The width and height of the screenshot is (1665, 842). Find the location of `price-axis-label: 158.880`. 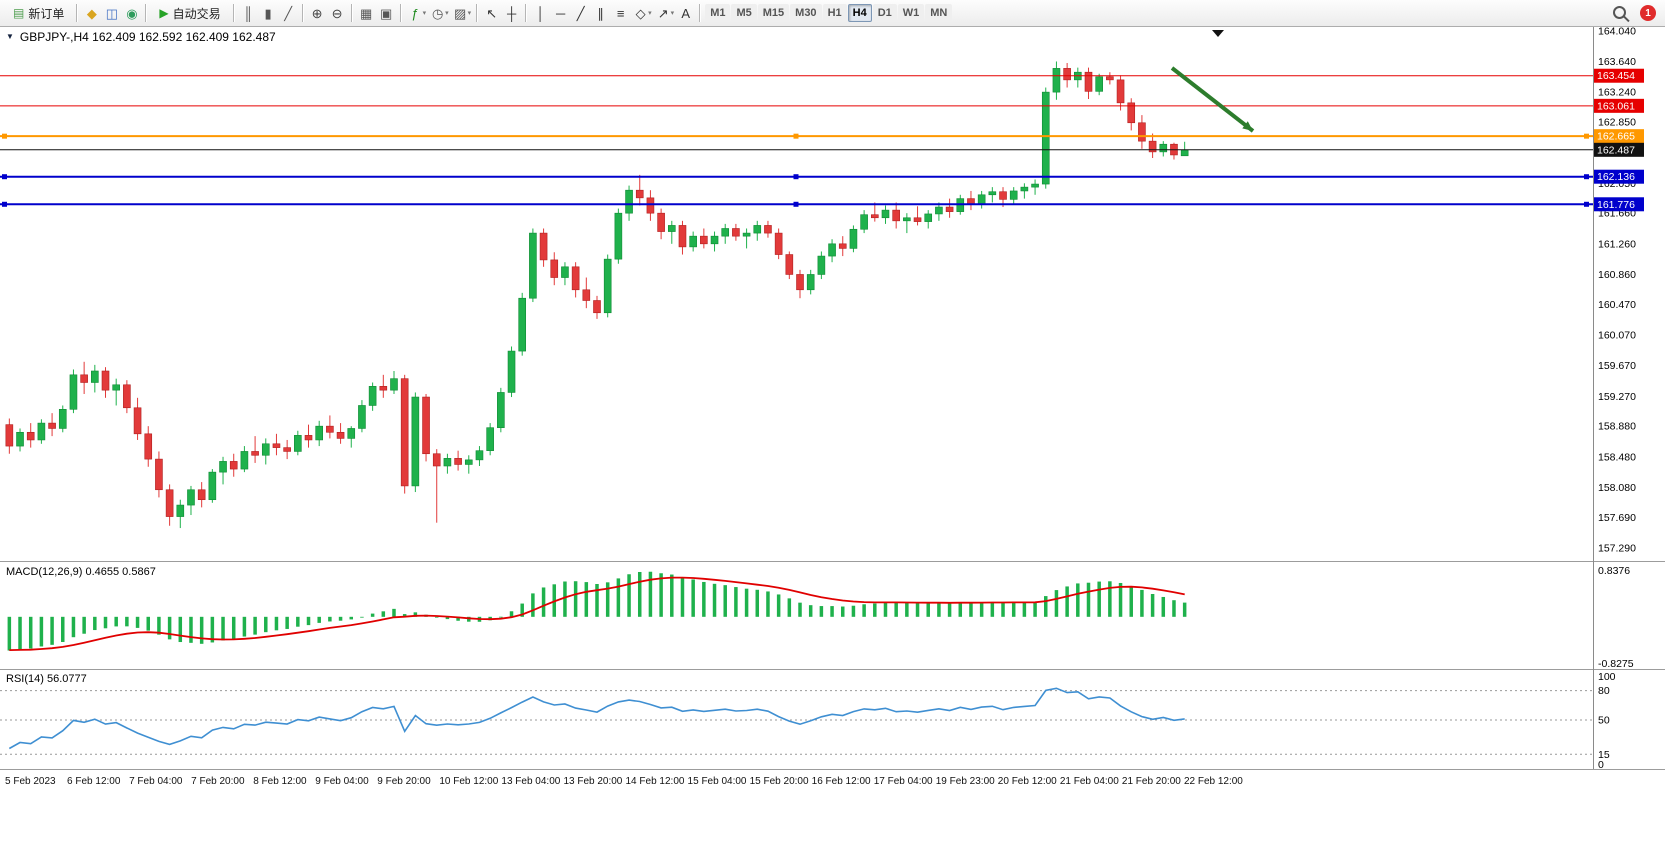

price-axis-label: 158.880 is located at coordinates (1617, 427).